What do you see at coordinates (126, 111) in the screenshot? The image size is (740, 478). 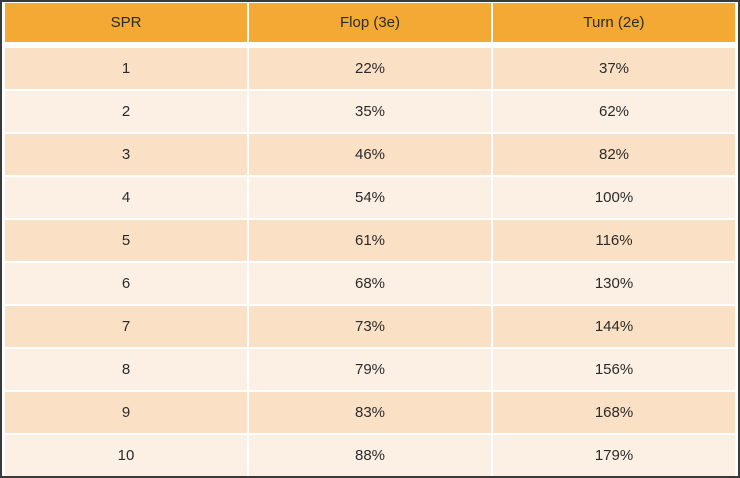 I see `cell-spr-row2: 2` at bounding box center [126, 111].